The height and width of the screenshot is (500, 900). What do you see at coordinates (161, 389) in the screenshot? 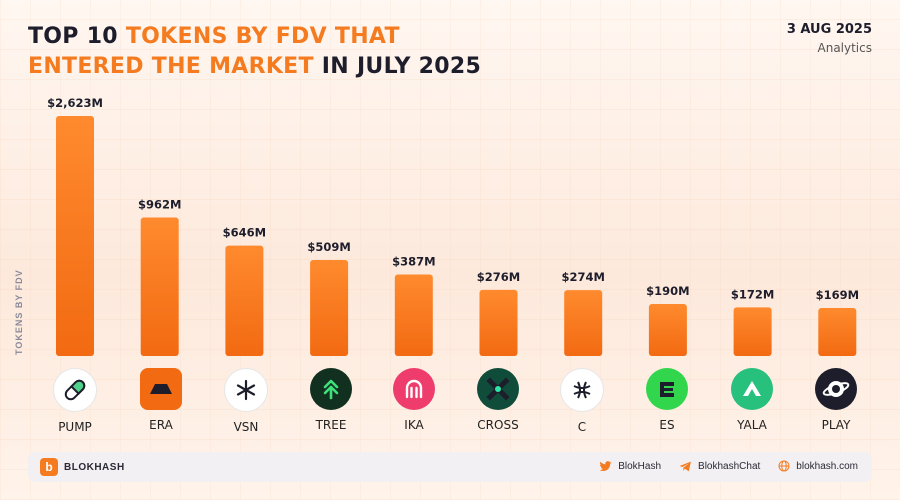
I see `era-icon` at bounding box center [161, 389].